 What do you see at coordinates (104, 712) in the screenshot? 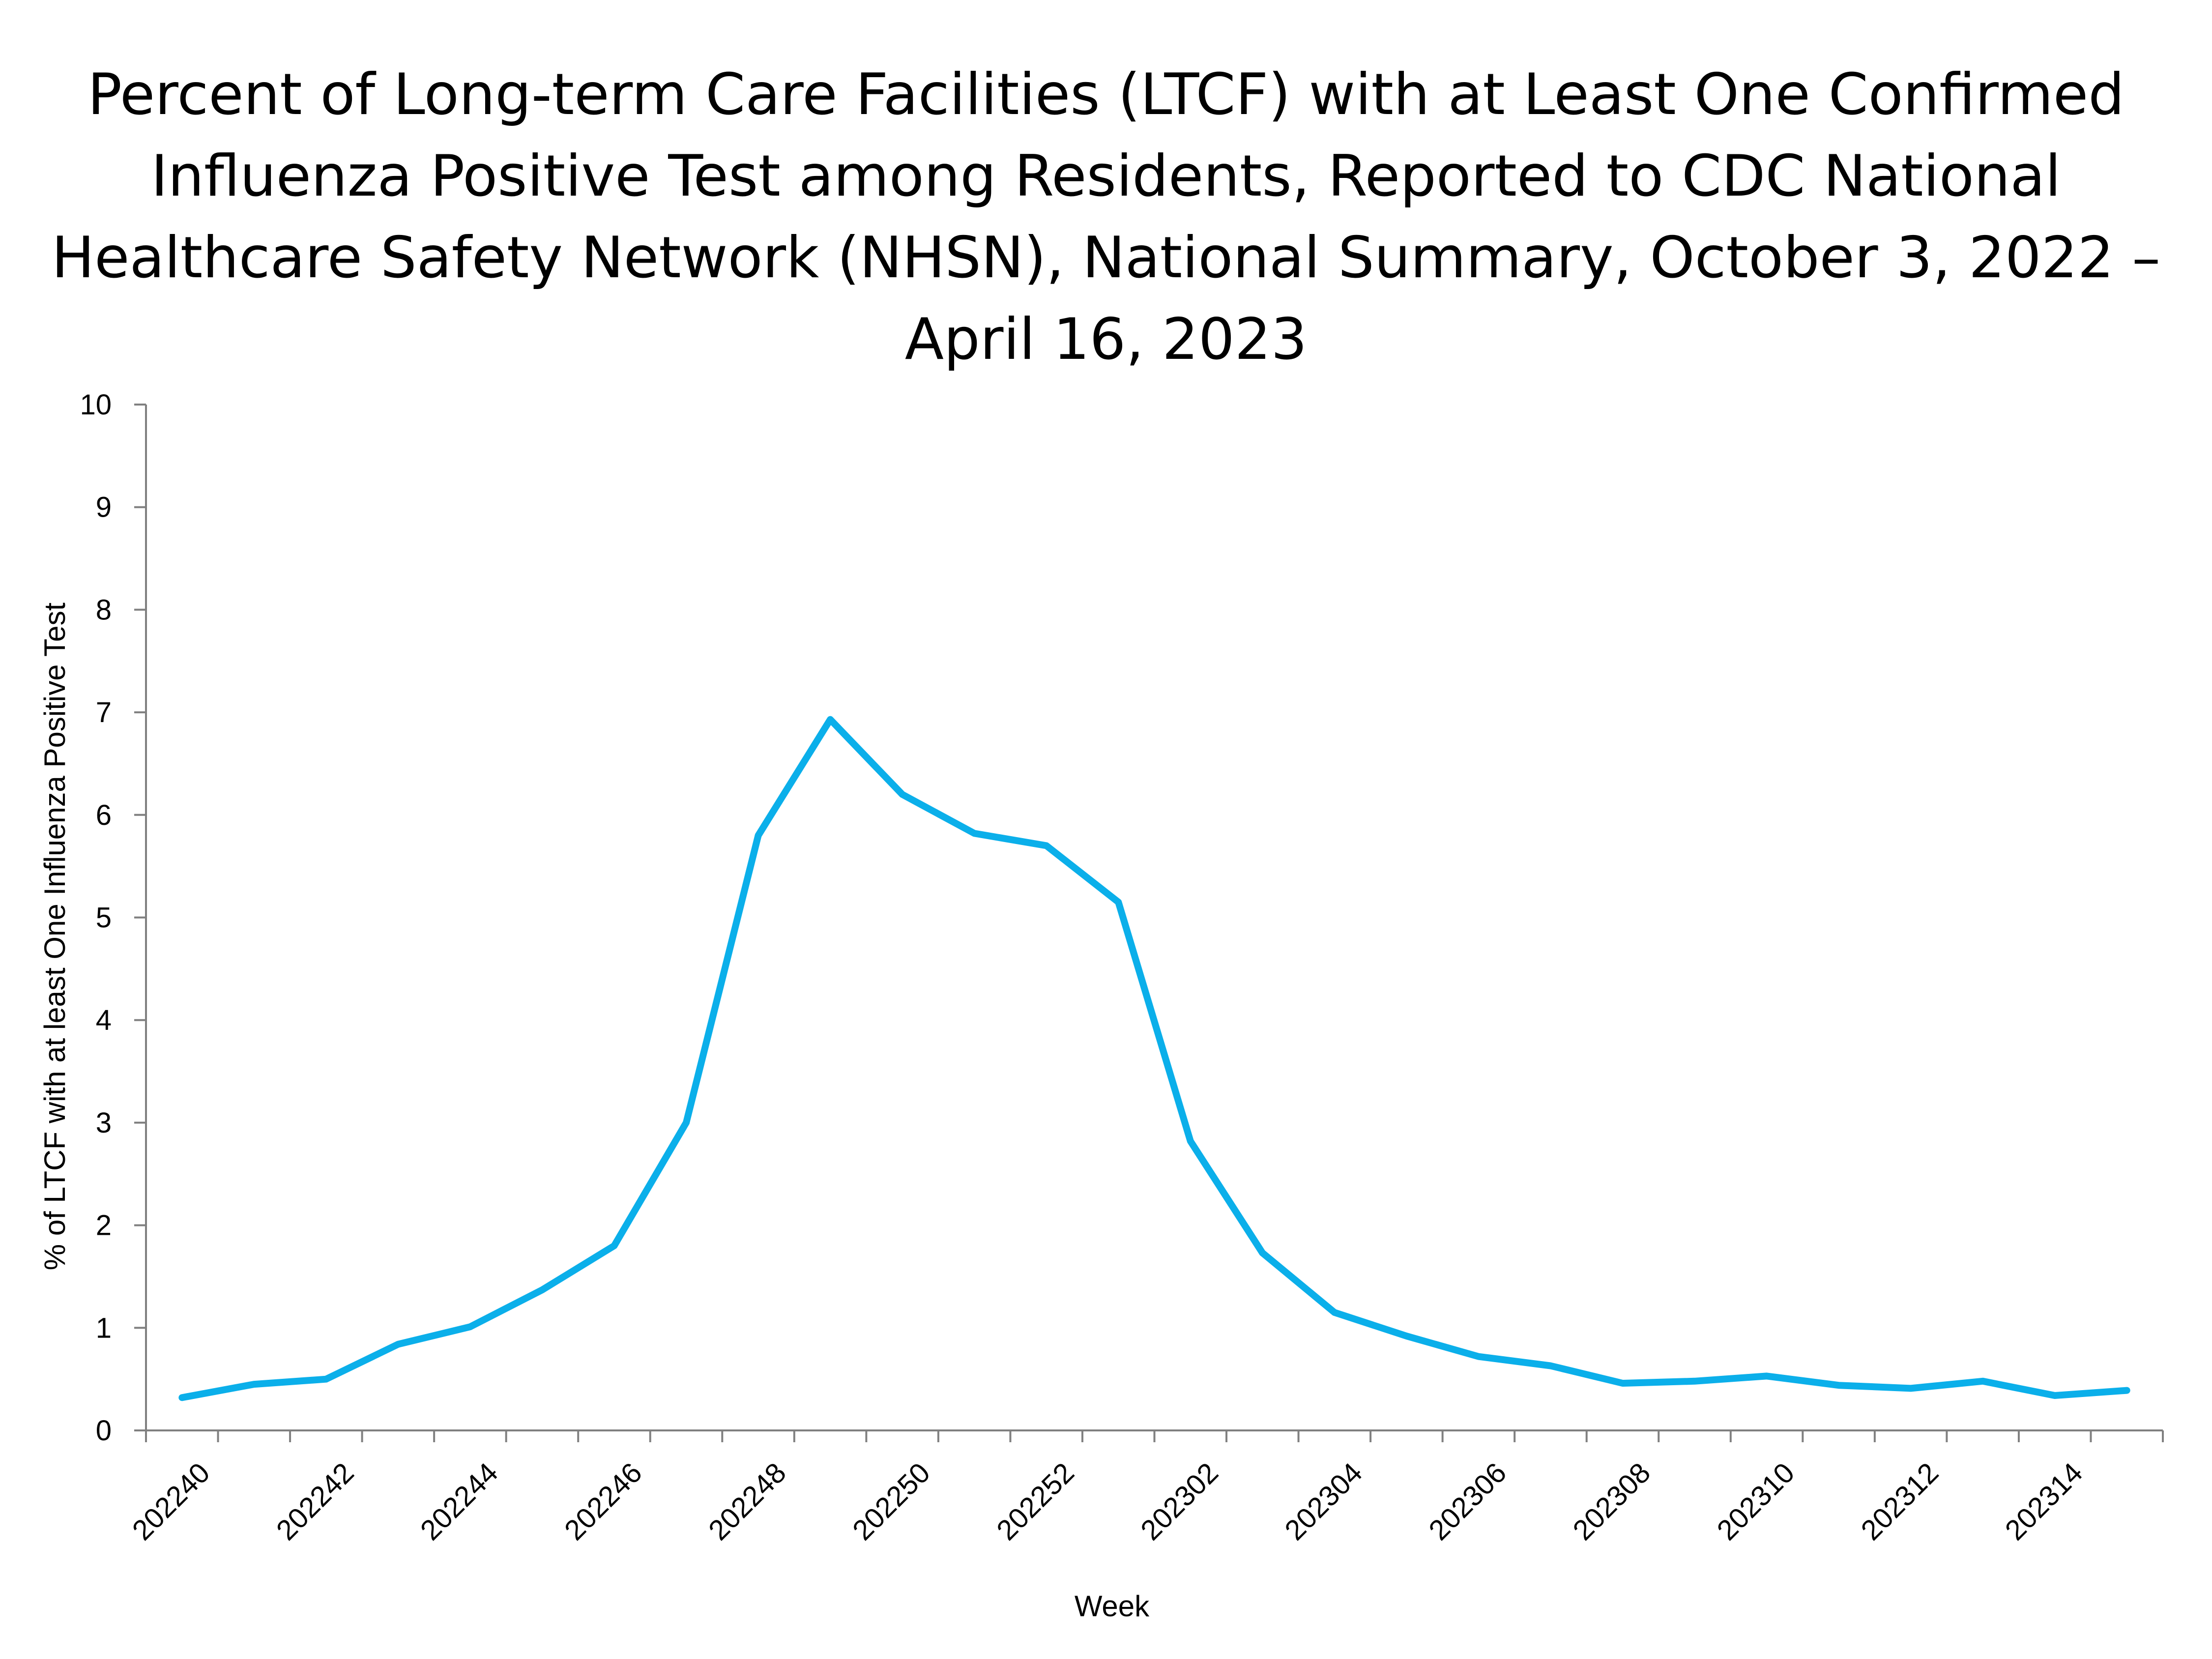
I see `y-tick-label: 7` at bounding box center [104, 712].